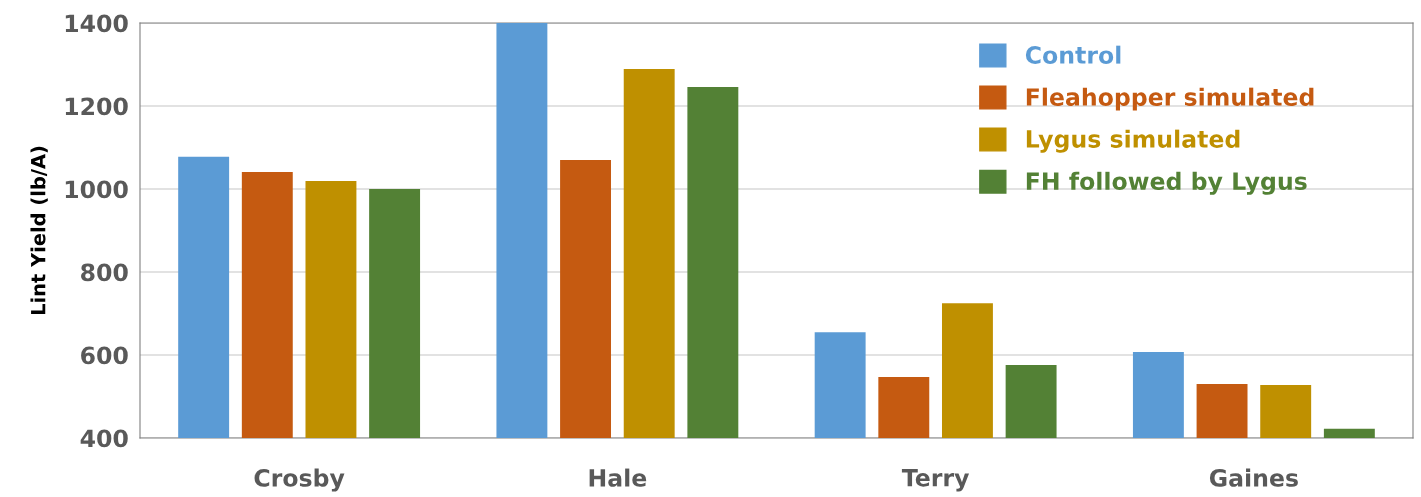 This screenshot has width=1421, height=497. What do you see at coordinates (299, 480) in the screenshot?
I see `x-tick-label: Crosby` at bounding box center [299, 480].